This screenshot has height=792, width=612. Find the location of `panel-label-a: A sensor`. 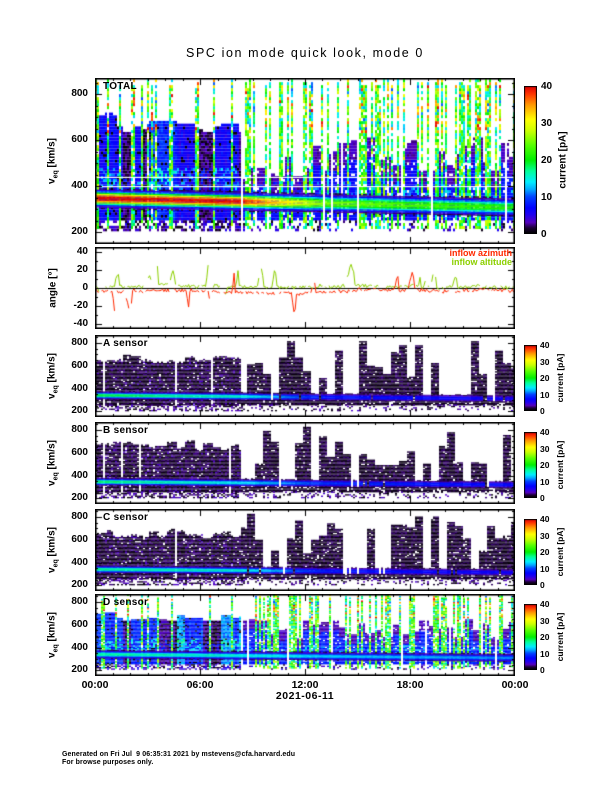

panel-label-a: A sensor is located at coordinates (125, 343).